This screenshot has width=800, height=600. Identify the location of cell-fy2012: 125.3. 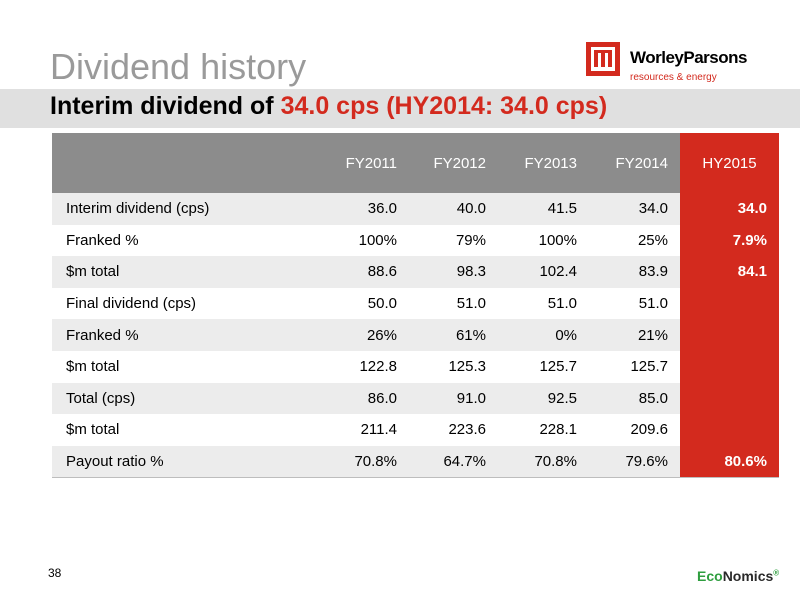
(467, 367).